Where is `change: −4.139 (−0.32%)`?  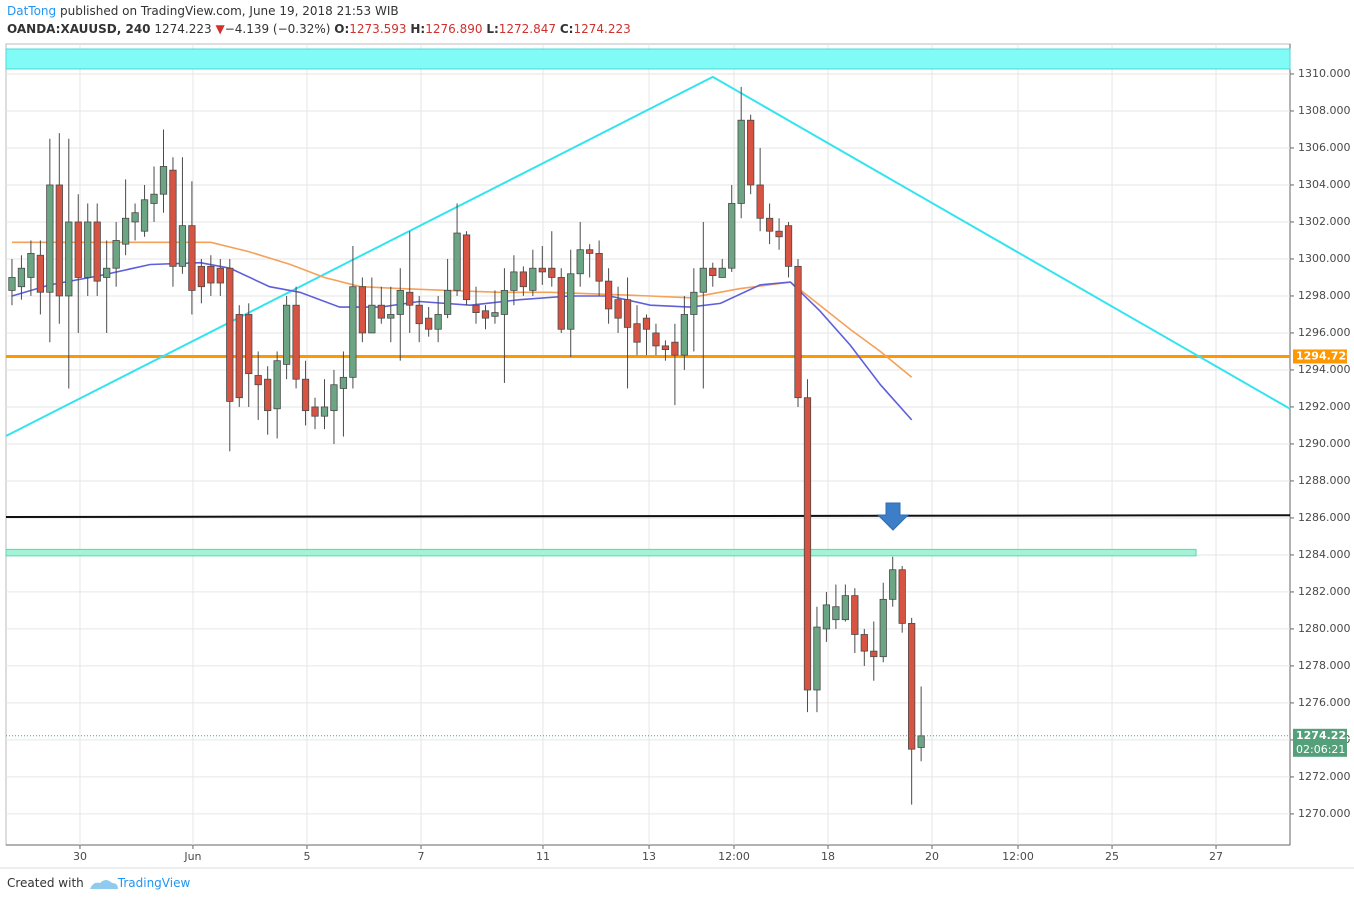 change: −4.139 (−0.32%) is located at coordinates (277, 29).